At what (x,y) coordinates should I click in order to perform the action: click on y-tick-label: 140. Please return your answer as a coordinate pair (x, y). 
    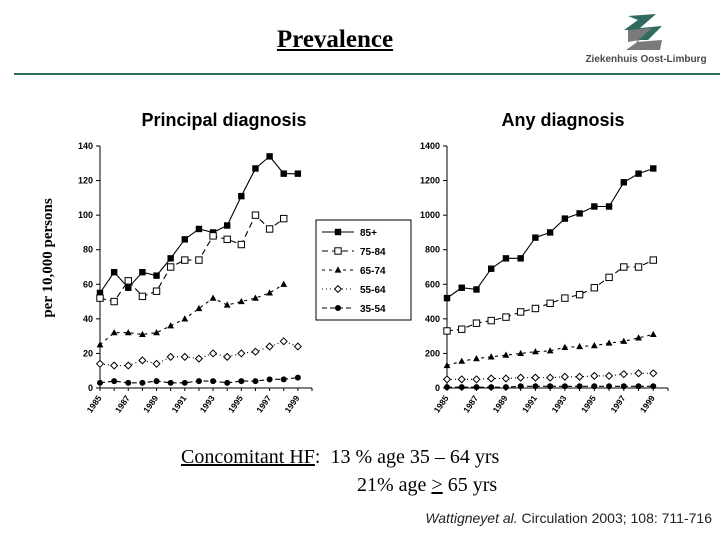
    Looking at the image, I should click on (85, 146).